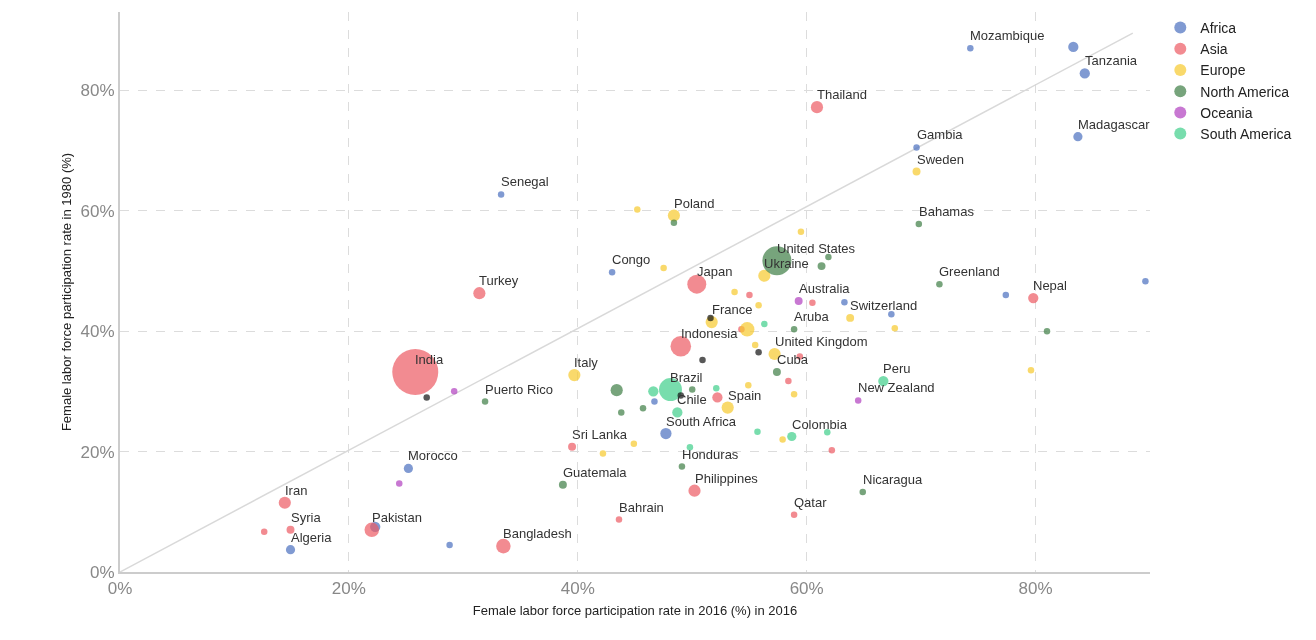  I want to click on annotation: Bahrain, so click(641, 507).